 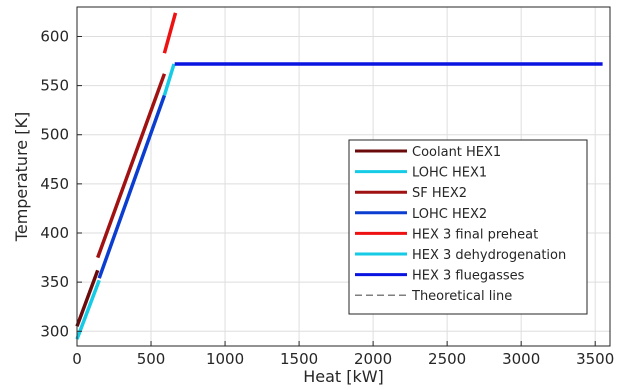 I want to click on y-tick-label: 550, so click(x=54, y=86).